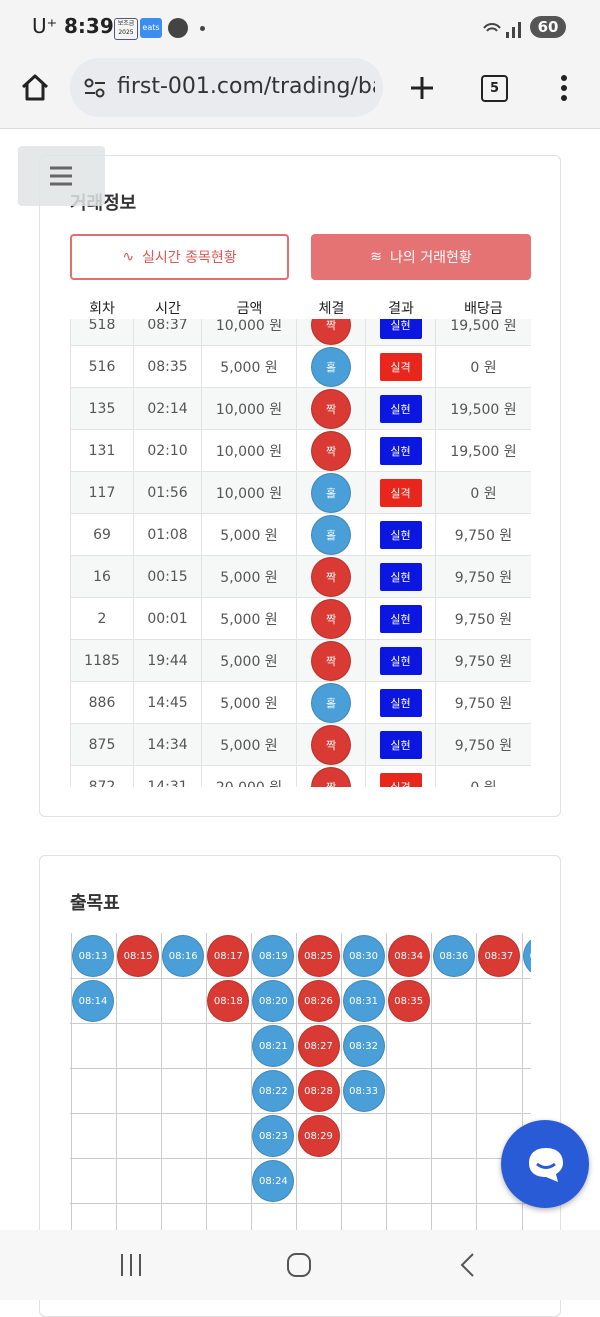  What do you see at coordinates (502, 30) in the screenshot?
I see `signal-icons` at bounding box center [502, 30].